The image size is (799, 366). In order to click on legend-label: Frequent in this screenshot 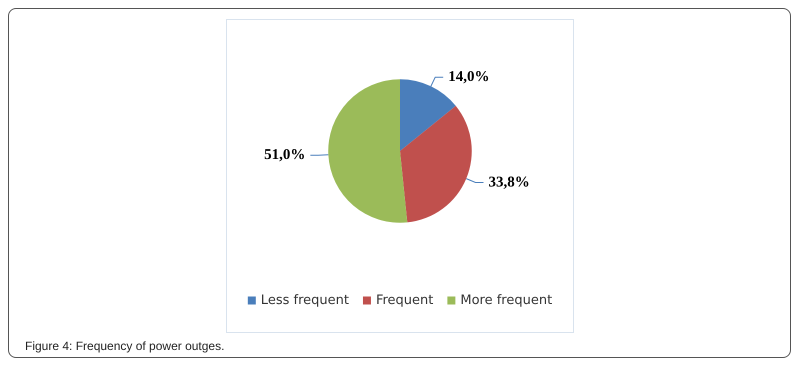, I will do `click(405, 300)`.